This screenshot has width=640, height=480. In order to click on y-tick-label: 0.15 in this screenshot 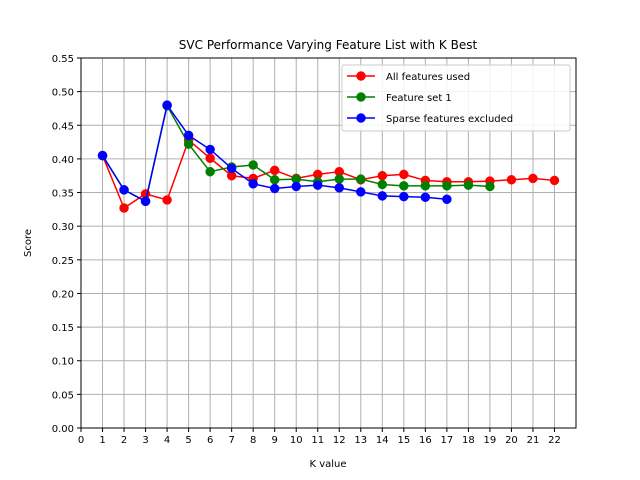, I will do `click(63, 328)`.